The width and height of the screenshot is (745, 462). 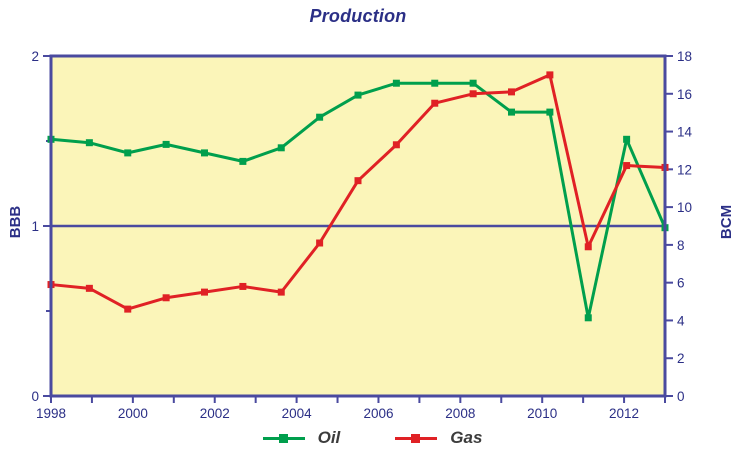 What do you see at coordinates (624, 413) in the screenshot?
I see `x-axis-tick-label: 2012` at bounding box center [624, 413].